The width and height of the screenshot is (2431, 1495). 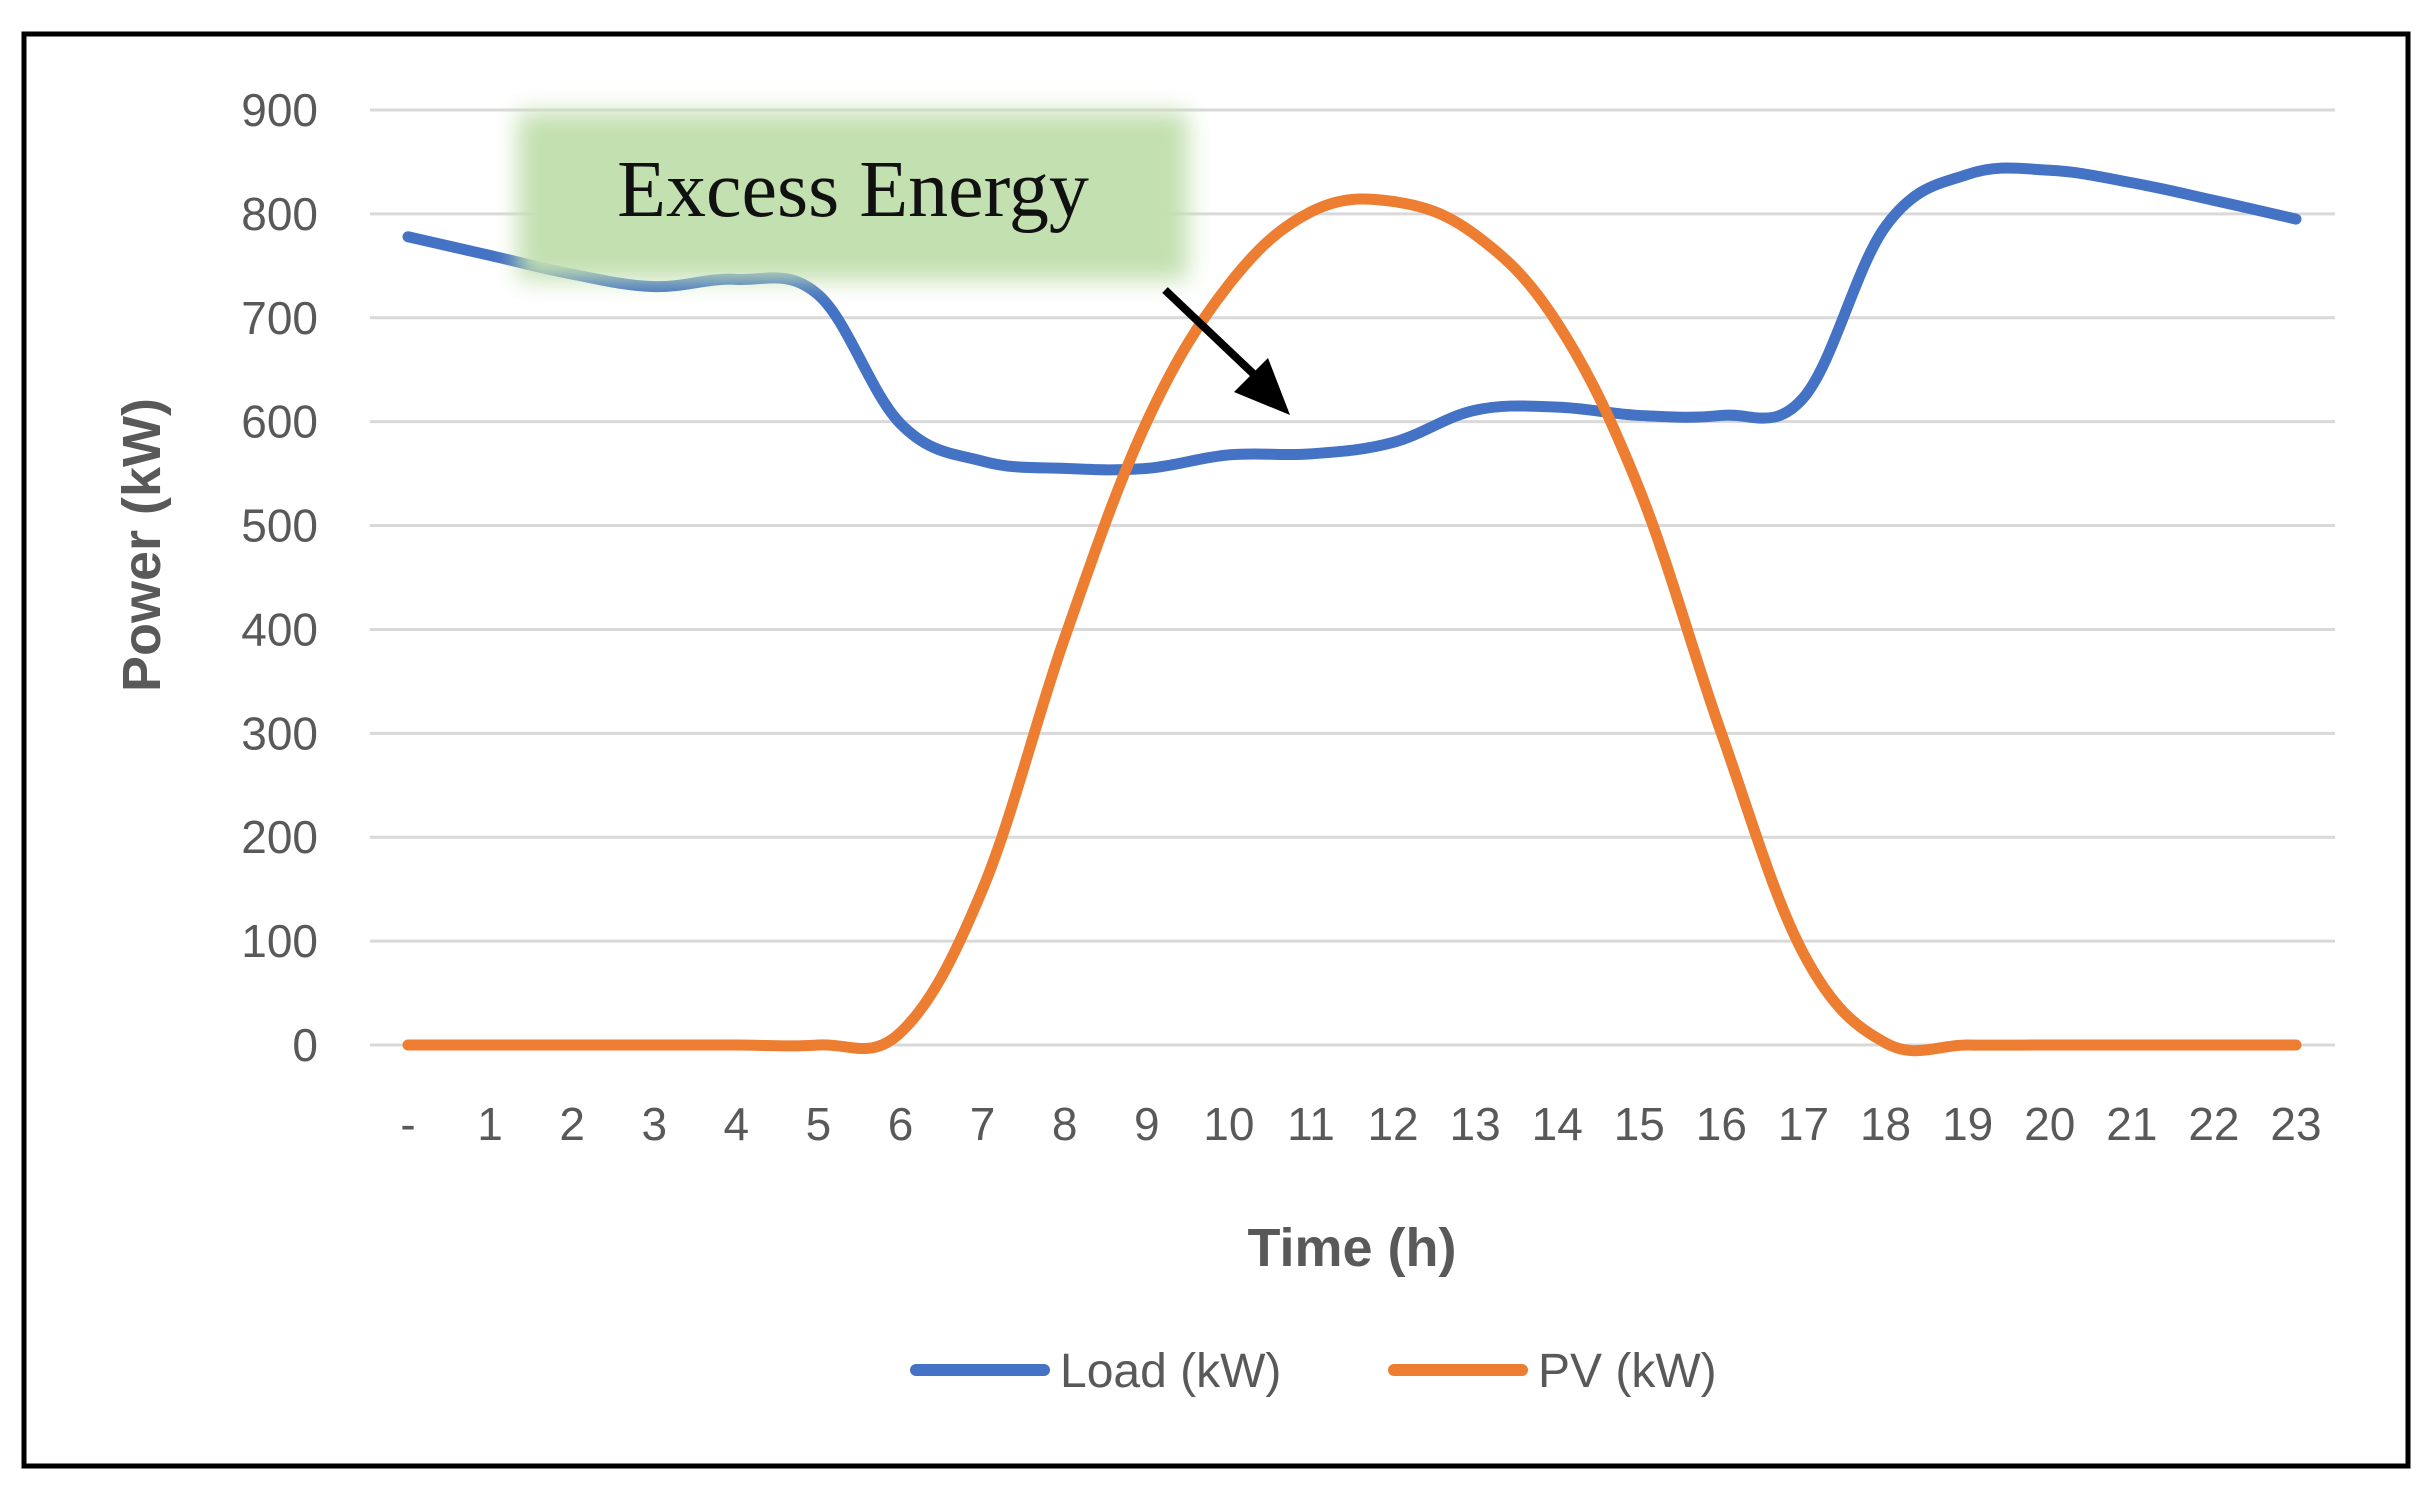 What do you see at coordinates (1313, 1371) in the screenshot?
I see `legend: Load (kW) PV (kW)` at bounding box center [1313, 1371].